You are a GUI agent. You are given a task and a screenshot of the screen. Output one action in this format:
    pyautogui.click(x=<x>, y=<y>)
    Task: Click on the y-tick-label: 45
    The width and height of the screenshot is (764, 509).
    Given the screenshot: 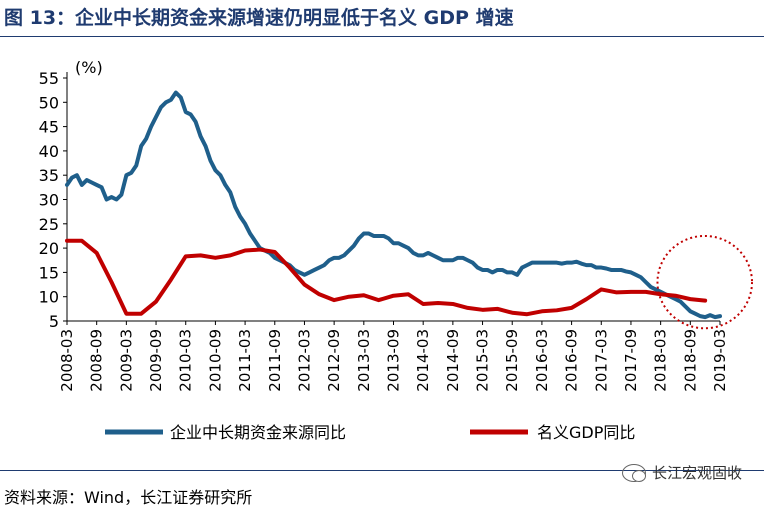 What is the action you would take?
    pyautogui.click(x=49, y=127)
    